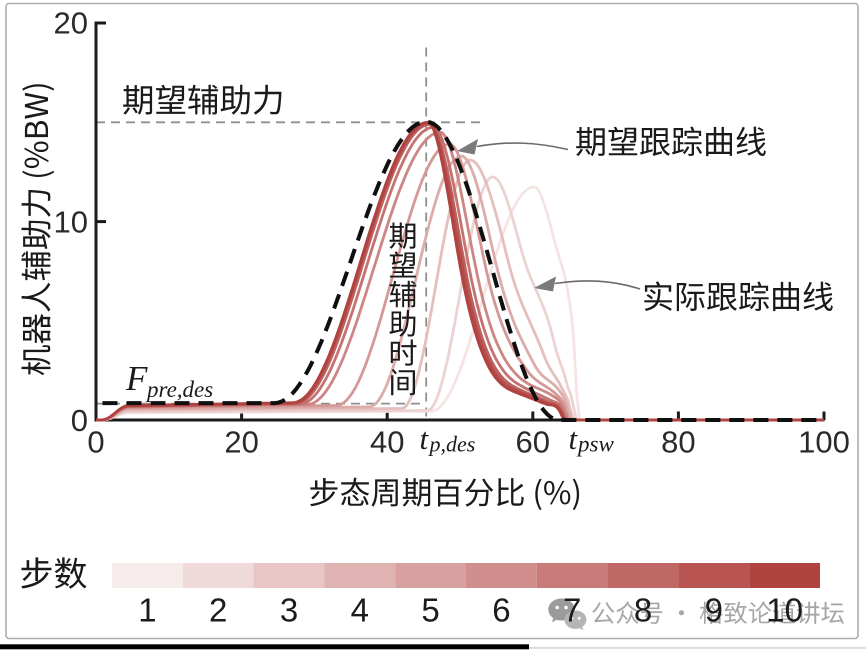 Image resolution: width=866 pixels, height=650 pixels. Describe the element at coordinates (678, 442) in the screenshot. I see `svg-text: 80` at that location.